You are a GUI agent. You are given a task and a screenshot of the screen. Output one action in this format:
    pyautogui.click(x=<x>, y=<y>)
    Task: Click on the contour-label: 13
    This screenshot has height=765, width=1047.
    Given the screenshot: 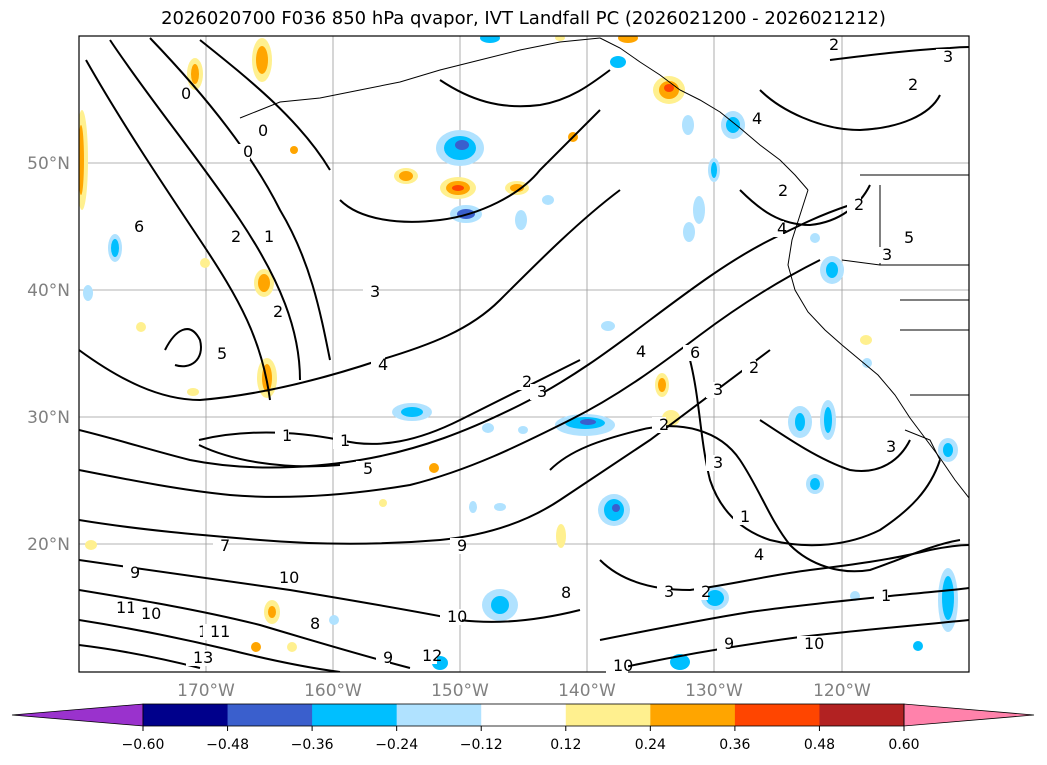 What is the action you would take?
    pyautogui.click(x=203, y=657)
    